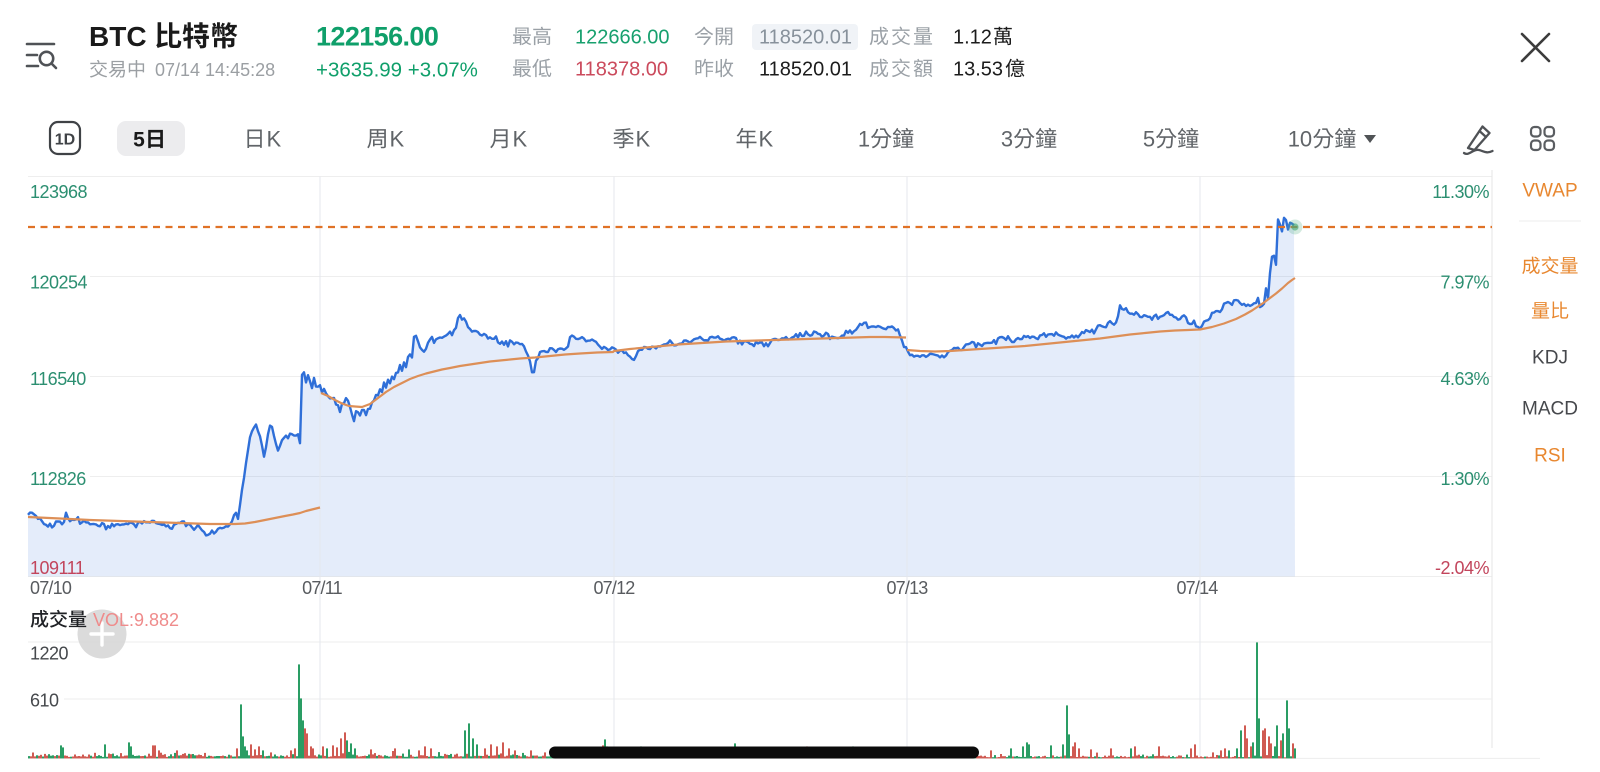  Describe the element at coordinates (58, 379) in the screenshot. I see `svg-text: 116540` at that location.